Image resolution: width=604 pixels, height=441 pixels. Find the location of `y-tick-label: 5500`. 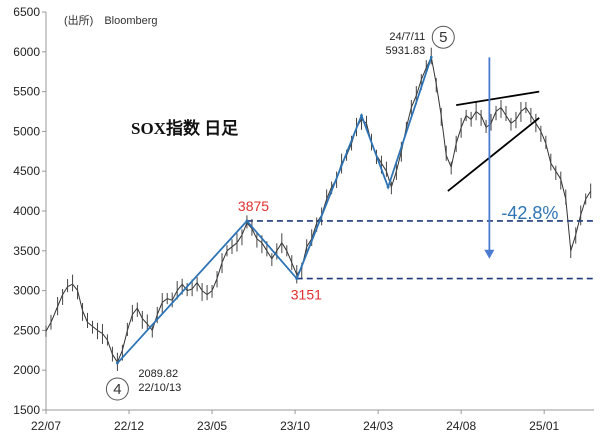

y-tick-label: 5500 is located at coordinates (26, 92).